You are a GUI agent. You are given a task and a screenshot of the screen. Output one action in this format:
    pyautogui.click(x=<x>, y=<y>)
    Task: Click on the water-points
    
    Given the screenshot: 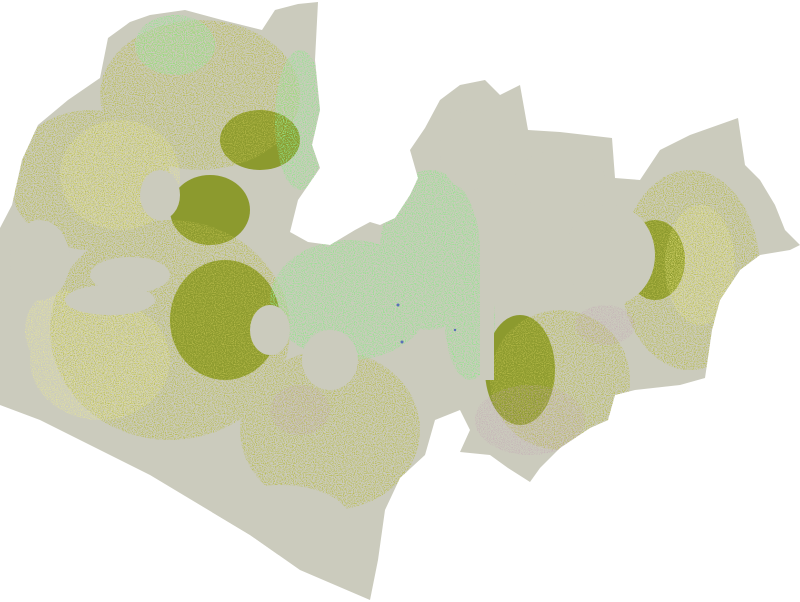 What is the action you would take?
    pyautogui.click(x=426, y=323)
    